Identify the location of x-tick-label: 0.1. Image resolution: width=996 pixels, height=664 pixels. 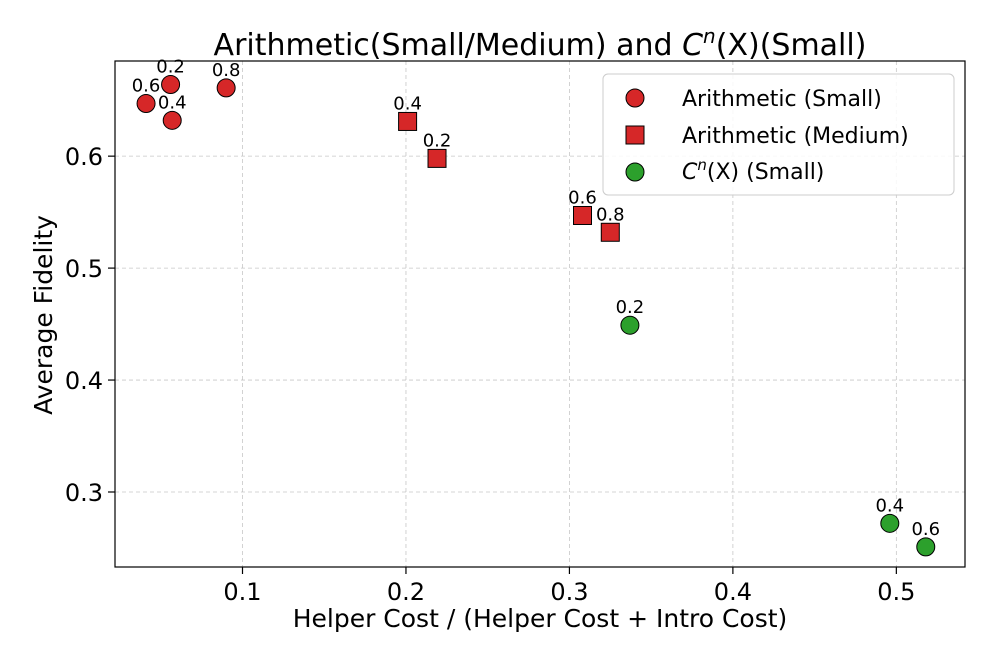
(242, 592).